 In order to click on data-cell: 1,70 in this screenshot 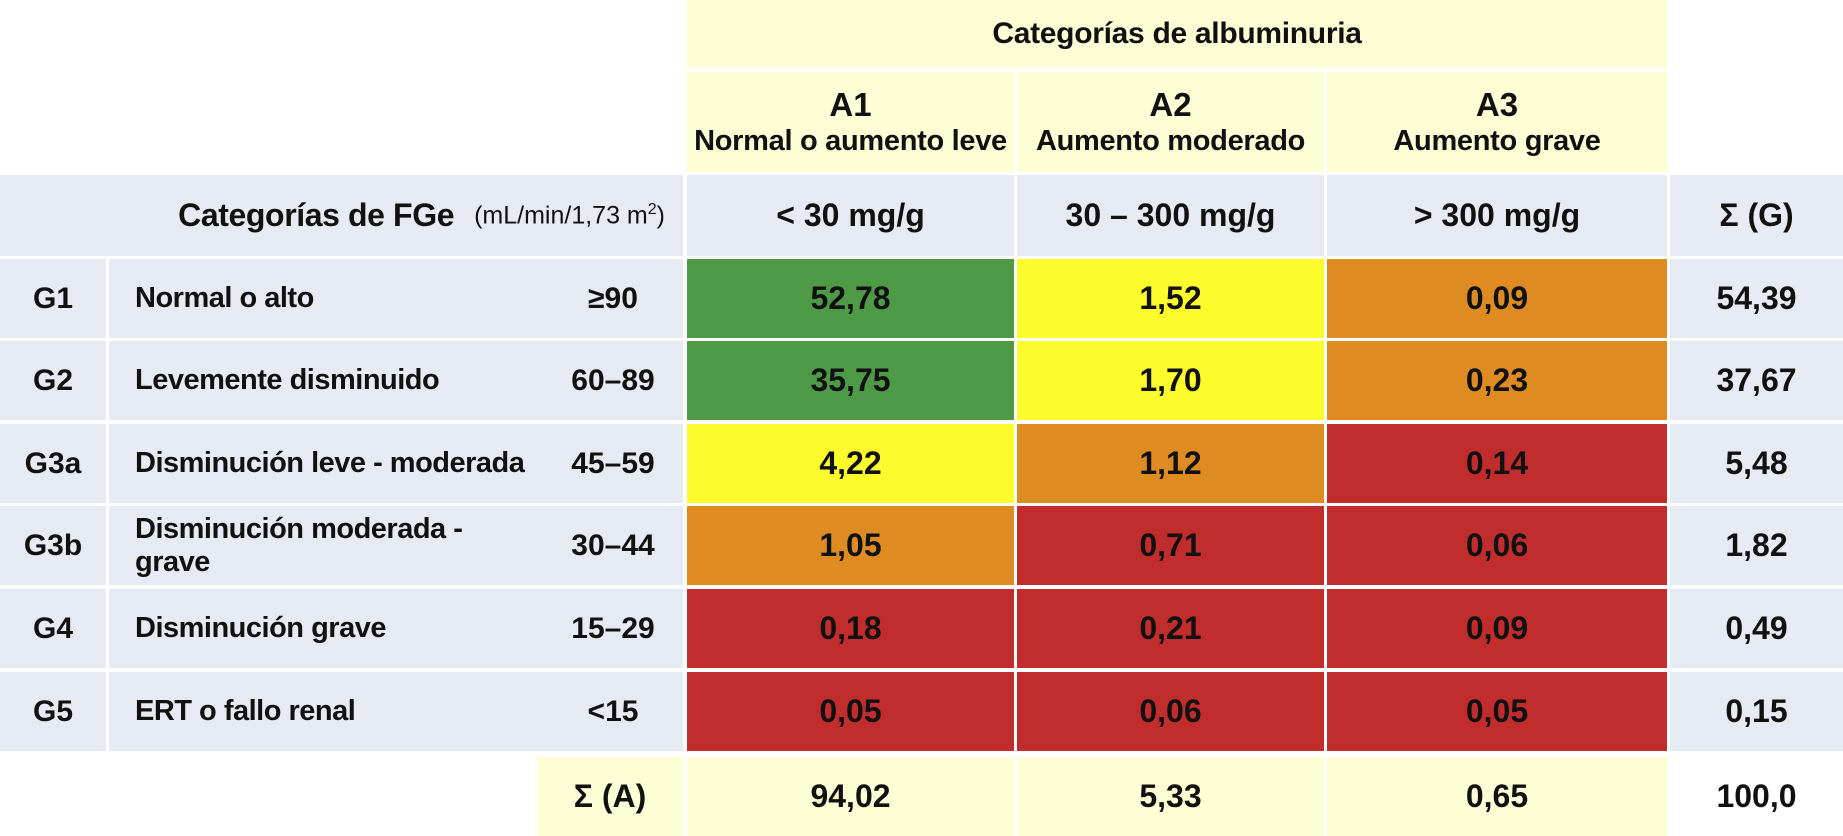, I will do `click(1170, 380)`.